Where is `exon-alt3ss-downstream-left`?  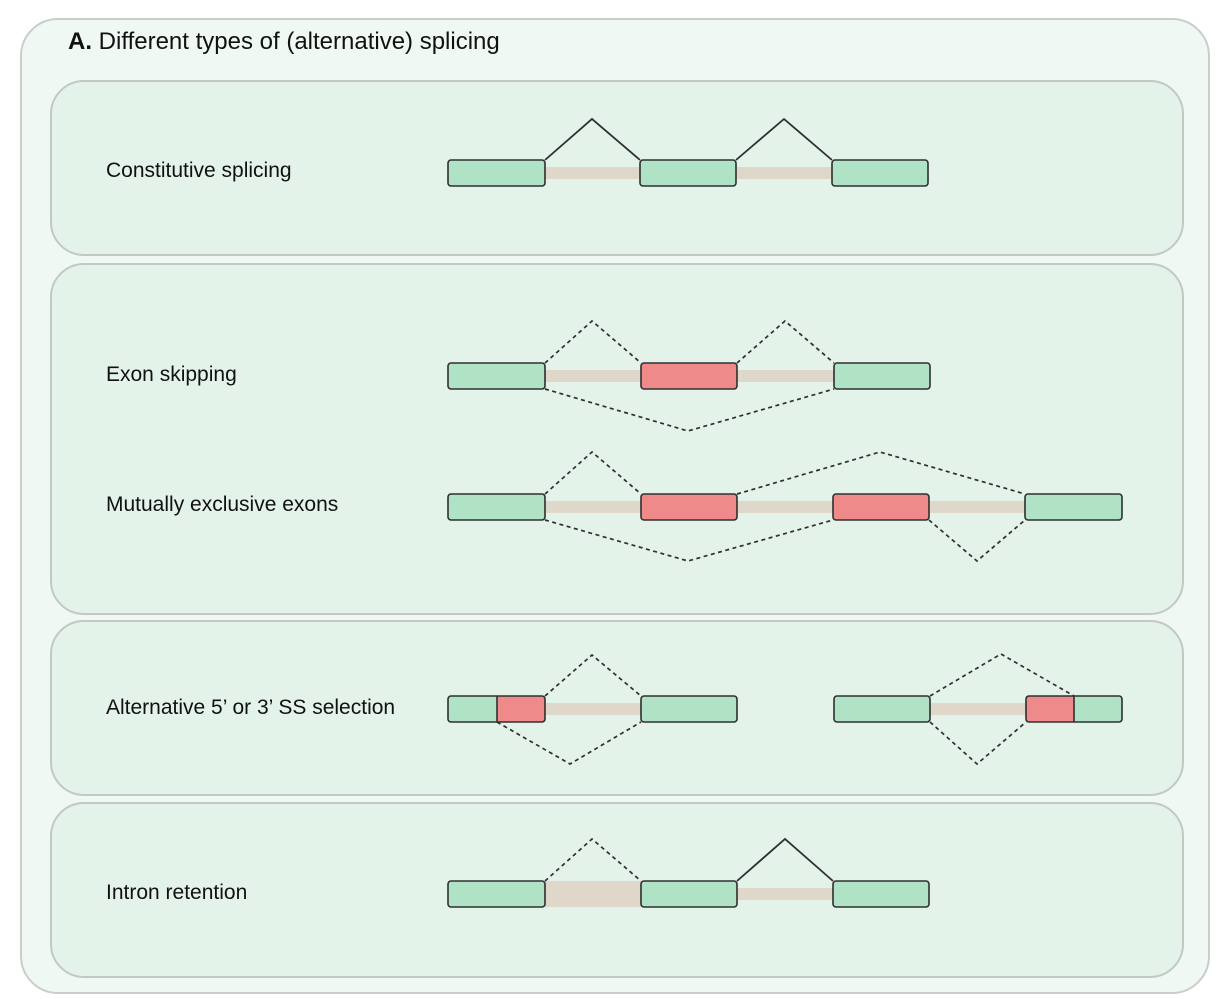
exon-alt3ss-downstream-left is located at coordinates (1050, 709).